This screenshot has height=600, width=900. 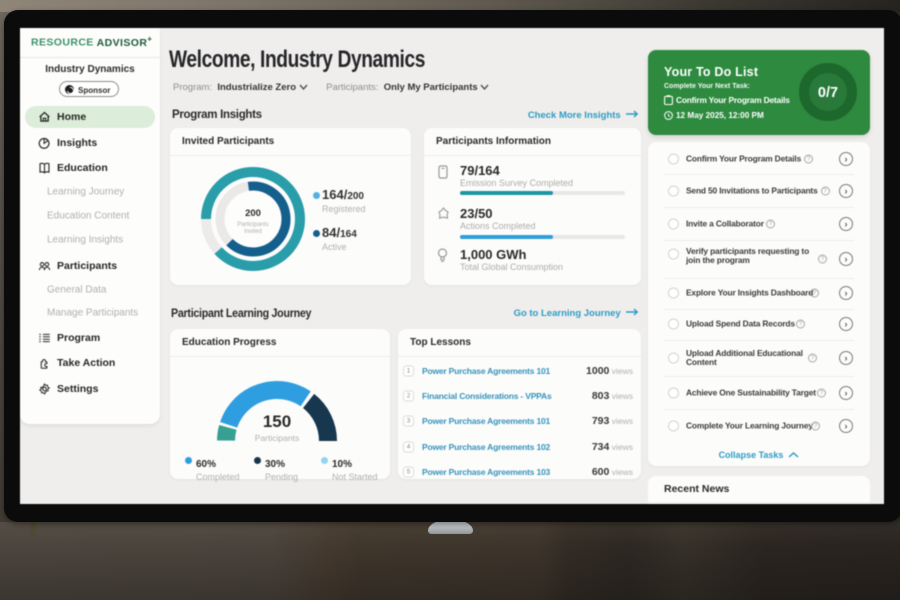 What do you see at coordinates (253, 232) in the screenshot?
I see `svg-text: Invited` at bounding box center [253, 232].